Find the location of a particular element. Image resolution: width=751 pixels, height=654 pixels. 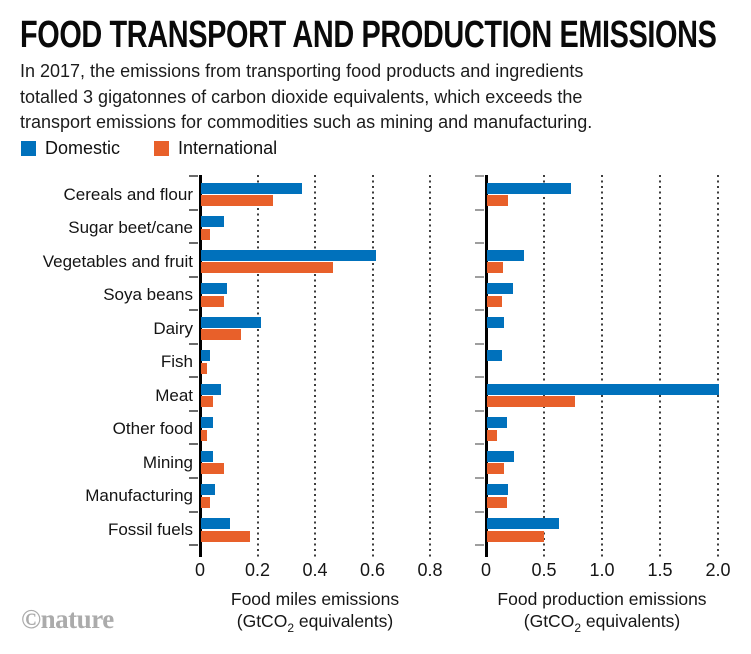

category-label: Manufacturing is located at coordinates (139, 496).